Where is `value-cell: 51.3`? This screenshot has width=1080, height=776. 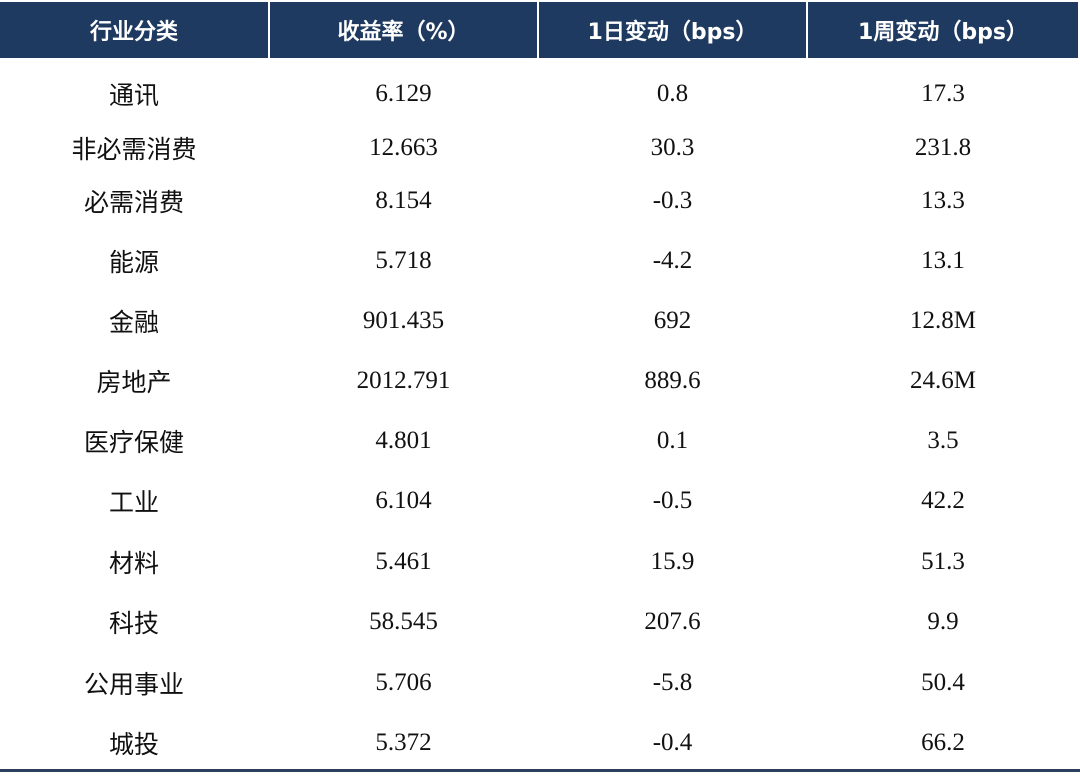 value-cell: 51.3 is located at coordinates (943, 561).